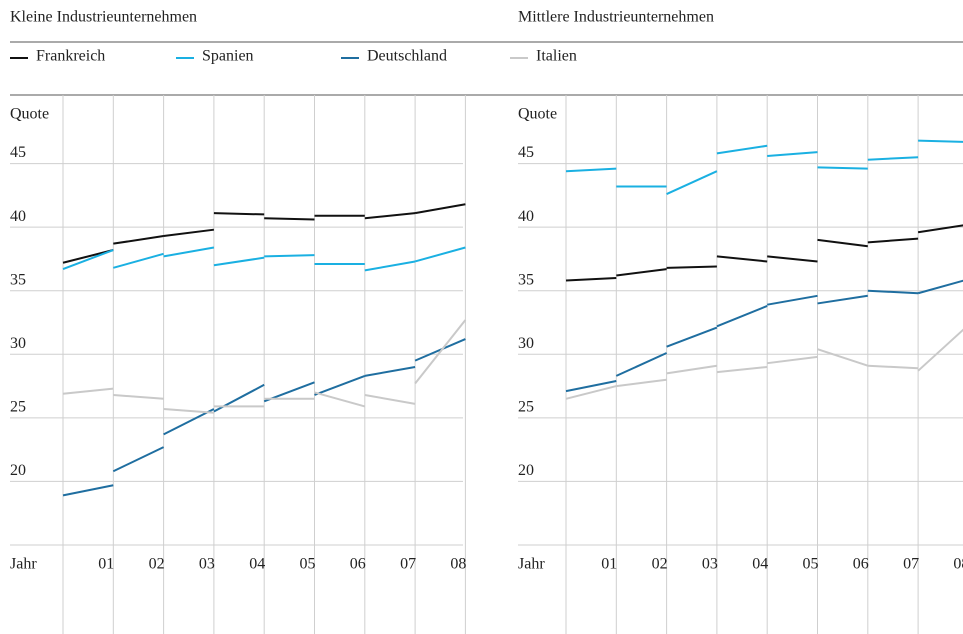 The height and width of the screenshot is (634, 963). Describe the element at coordinates (70, 56) in the screenshot. I see `legend-label: Frankreich` at that location.